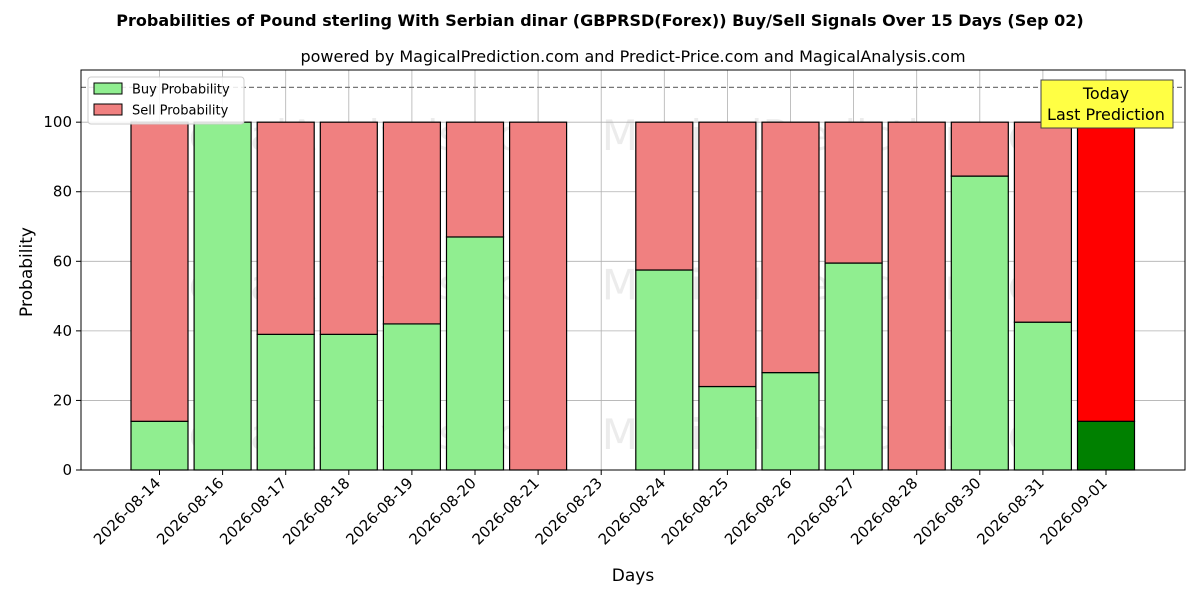  What do you see at coordinates (180, 111) in the screenshot?
I see `legend-entry: Sell Probability` at bounding box center [180, 111].